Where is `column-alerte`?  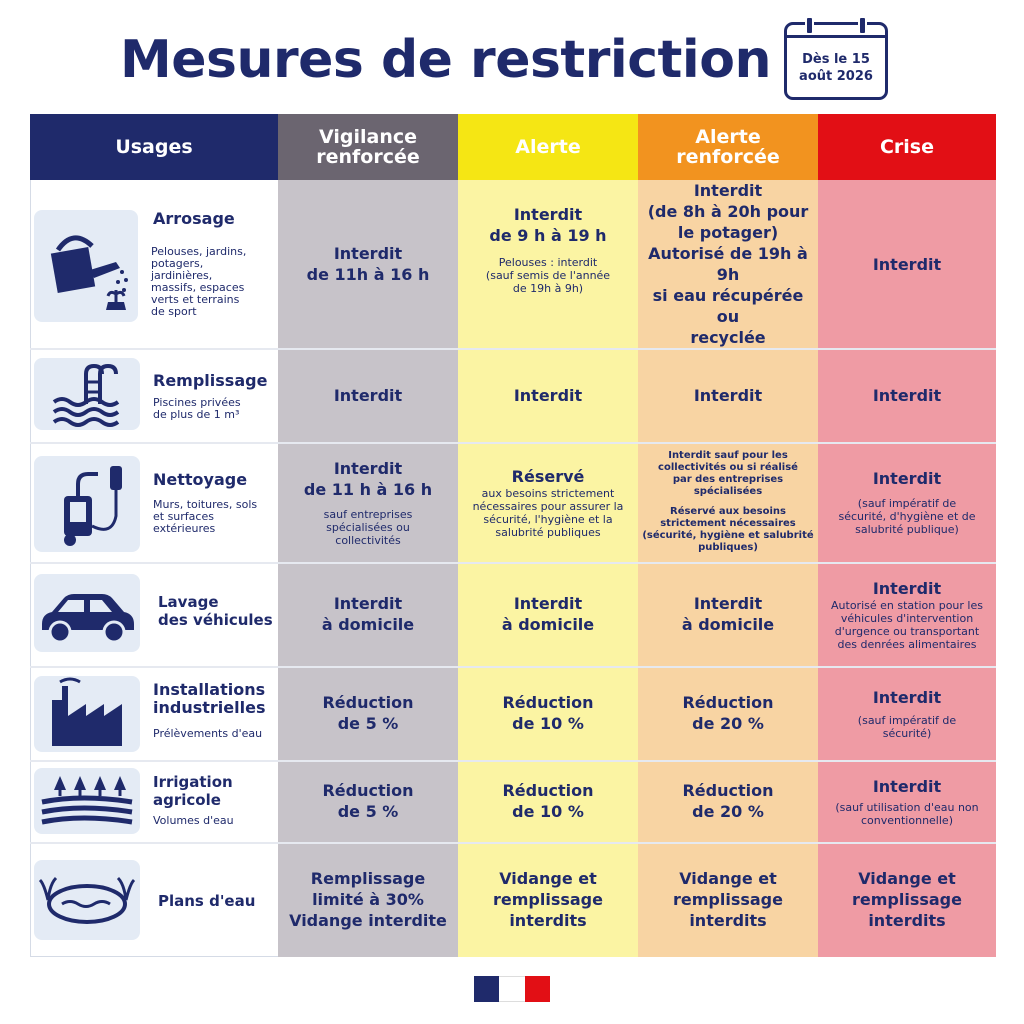 column-alerte is located at coordinates (548, 568).